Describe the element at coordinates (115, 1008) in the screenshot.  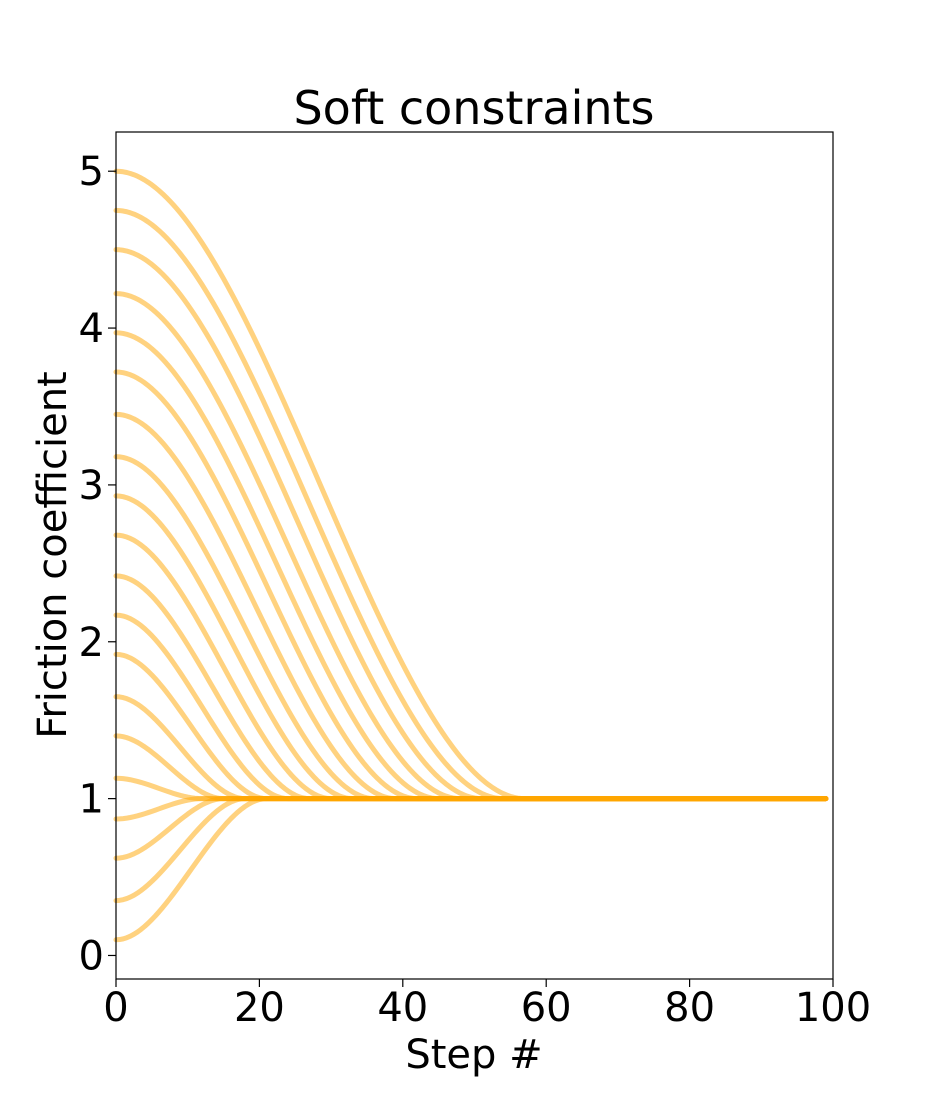
I see `x-tick-label: 0` at that location.